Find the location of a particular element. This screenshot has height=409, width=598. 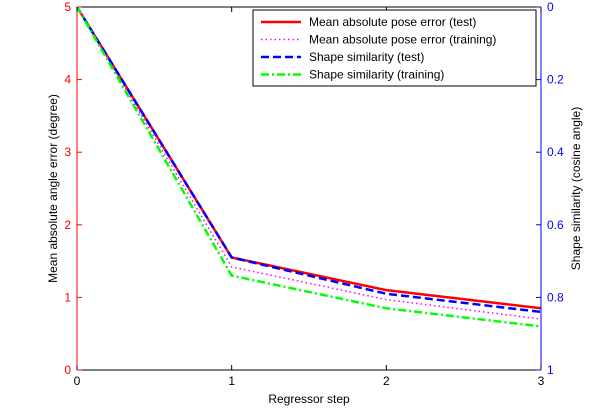

x-tick-label: 2 is located at coordinates (386, 381).